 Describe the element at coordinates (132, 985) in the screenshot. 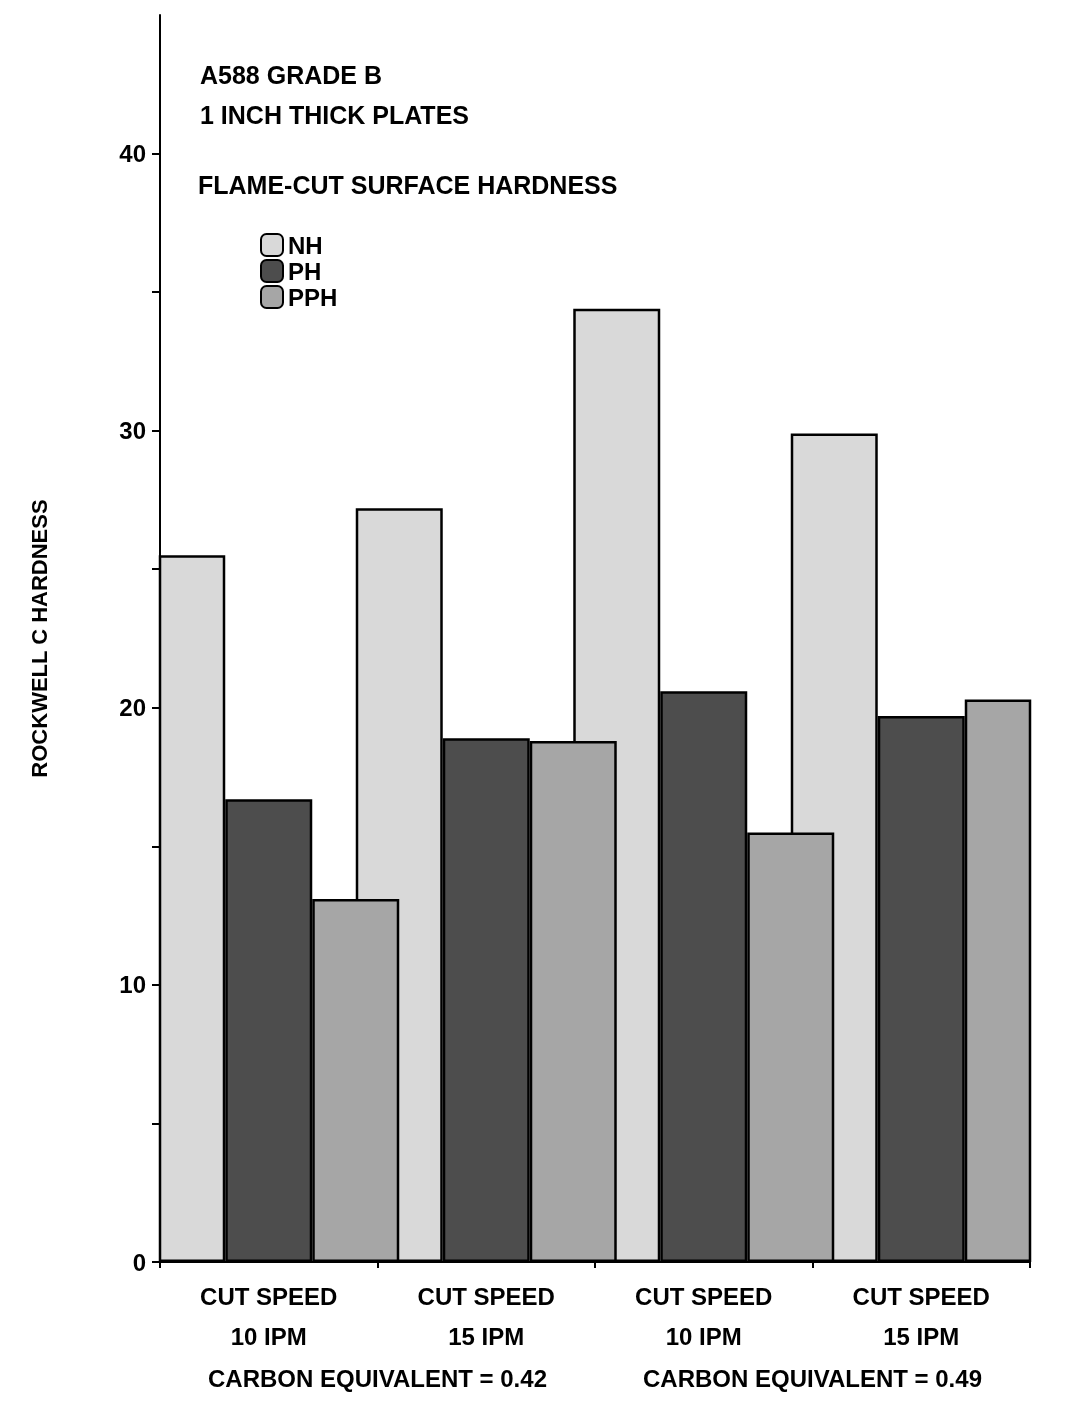

I see `y-tick-label: 10` at that location.